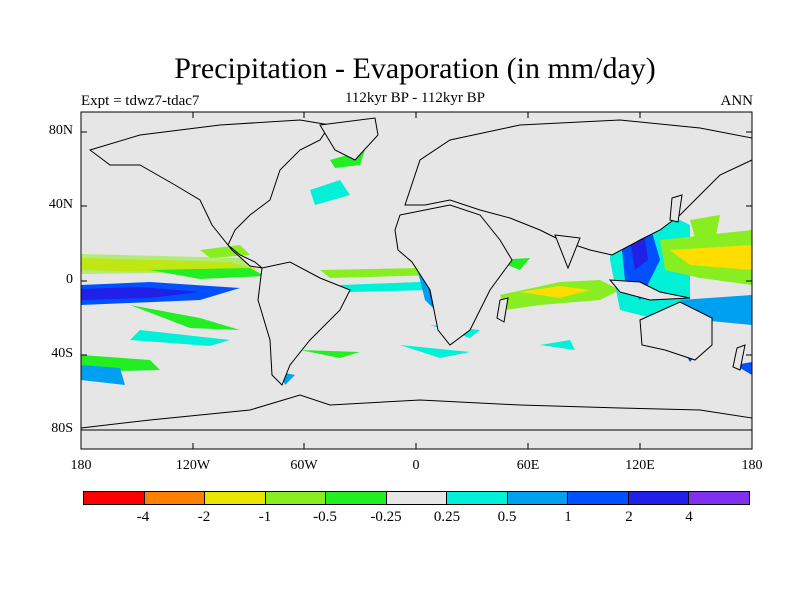 The width and height of the screenshot is (800, 600). What do you see at coordinates (204, 517) in the screenshot?
I see `legend-label: -2` at bounding box center [204, 517].